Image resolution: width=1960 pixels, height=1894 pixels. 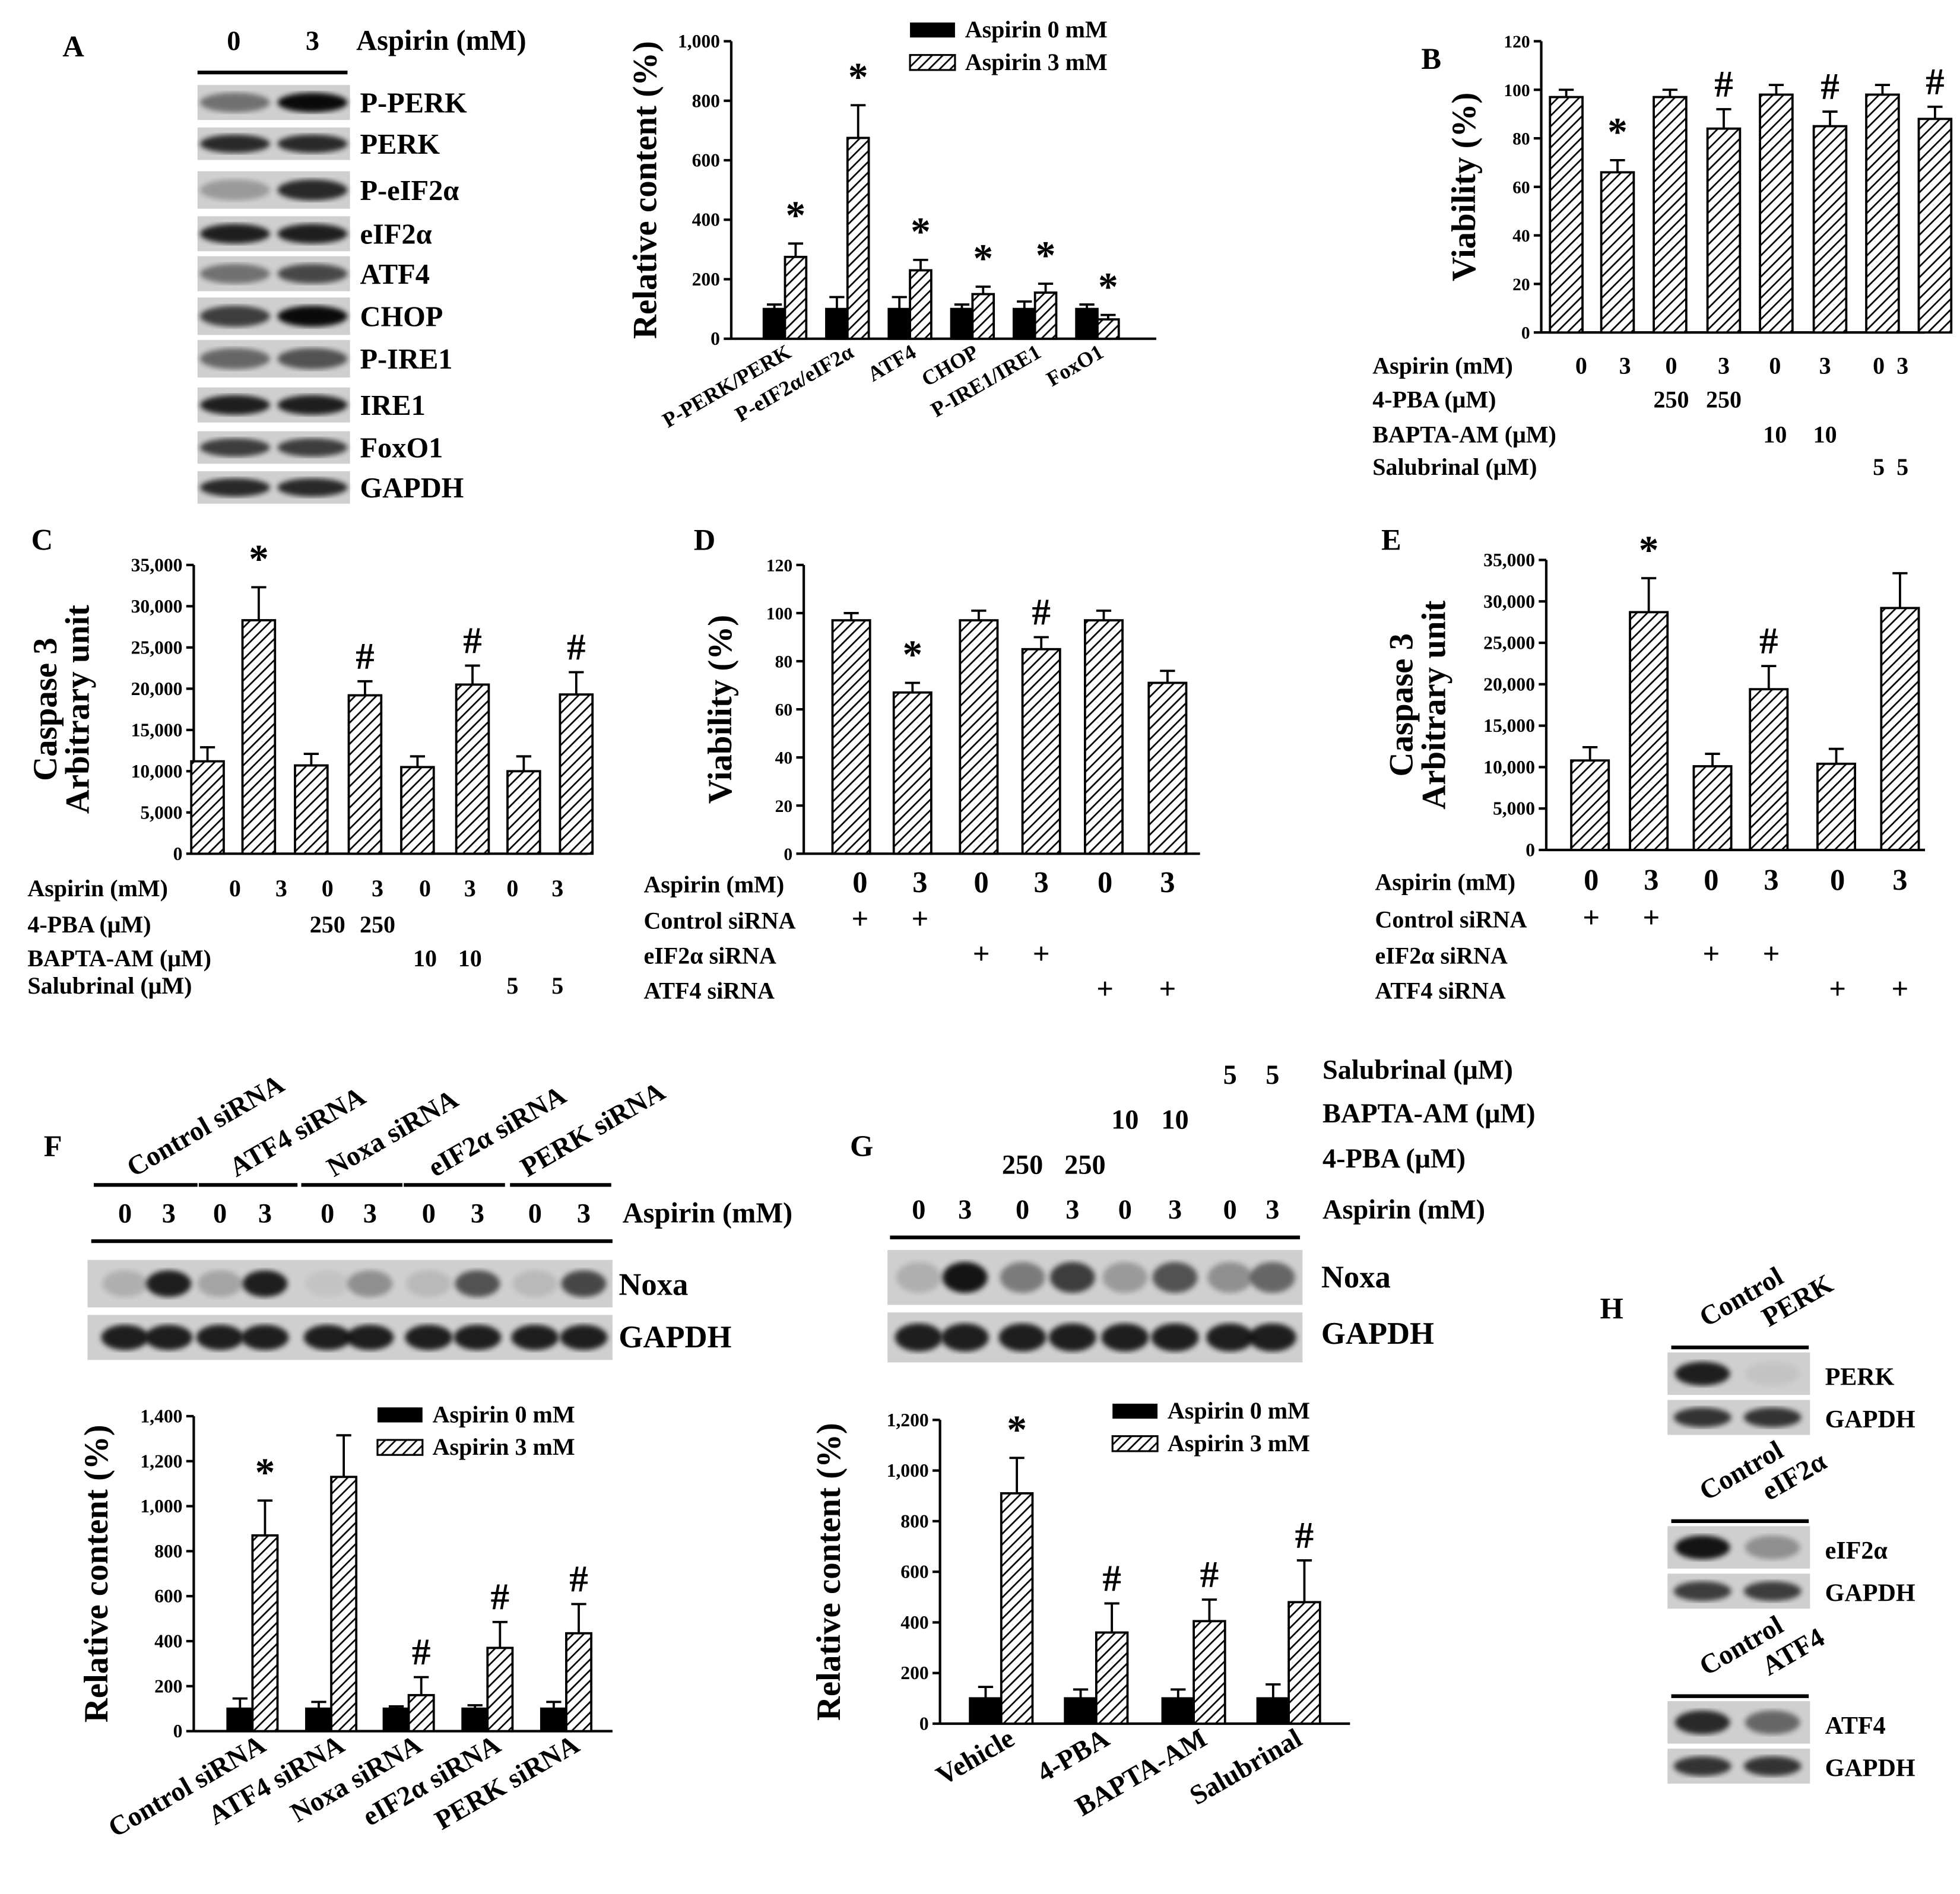 I want to click on blot-f-lane-1: 3, so click(x=169, y=1214).